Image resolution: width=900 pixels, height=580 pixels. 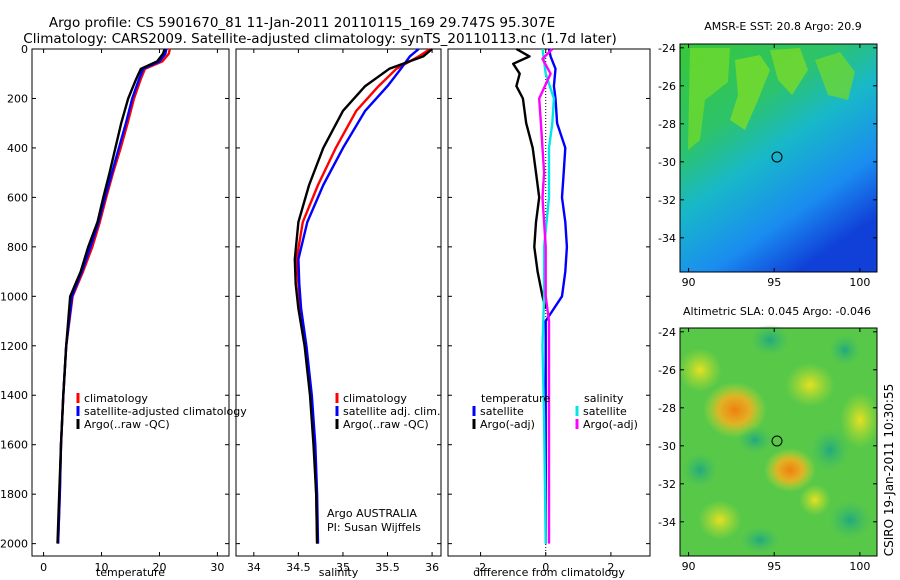 I want to click on x-tick-label: 34, so click(x=254, y=567).